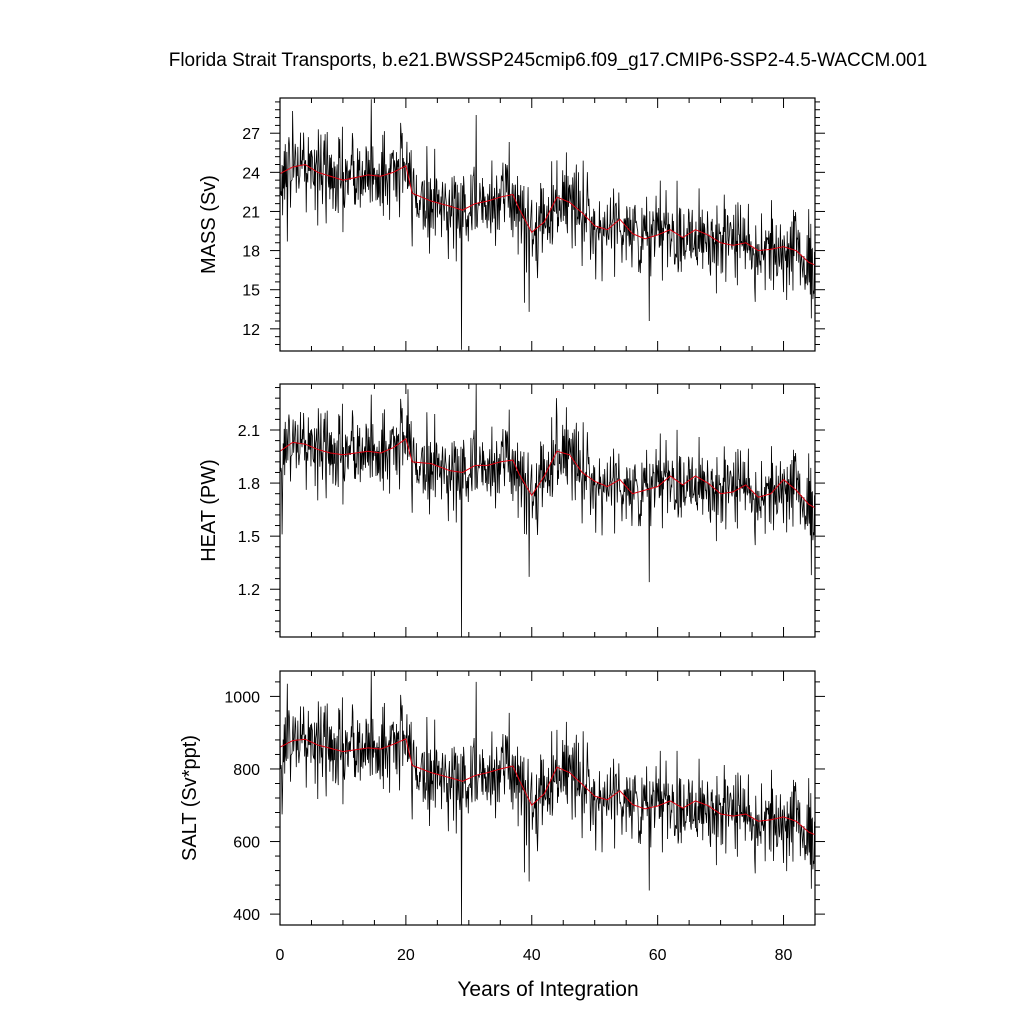 The width and height of the screenshot is (1024, 1024). Describe the element at coordinates (547, 989) in the screenshot. I see `x-axis-label: Years of Integration` at that location.